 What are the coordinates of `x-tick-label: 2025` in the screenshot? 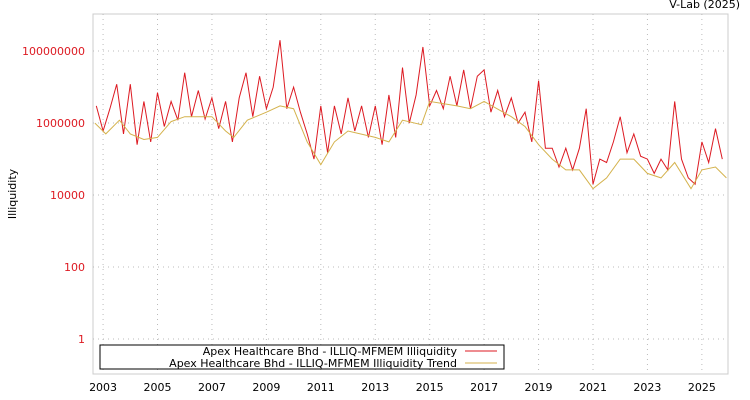 It's located at (702, 387).